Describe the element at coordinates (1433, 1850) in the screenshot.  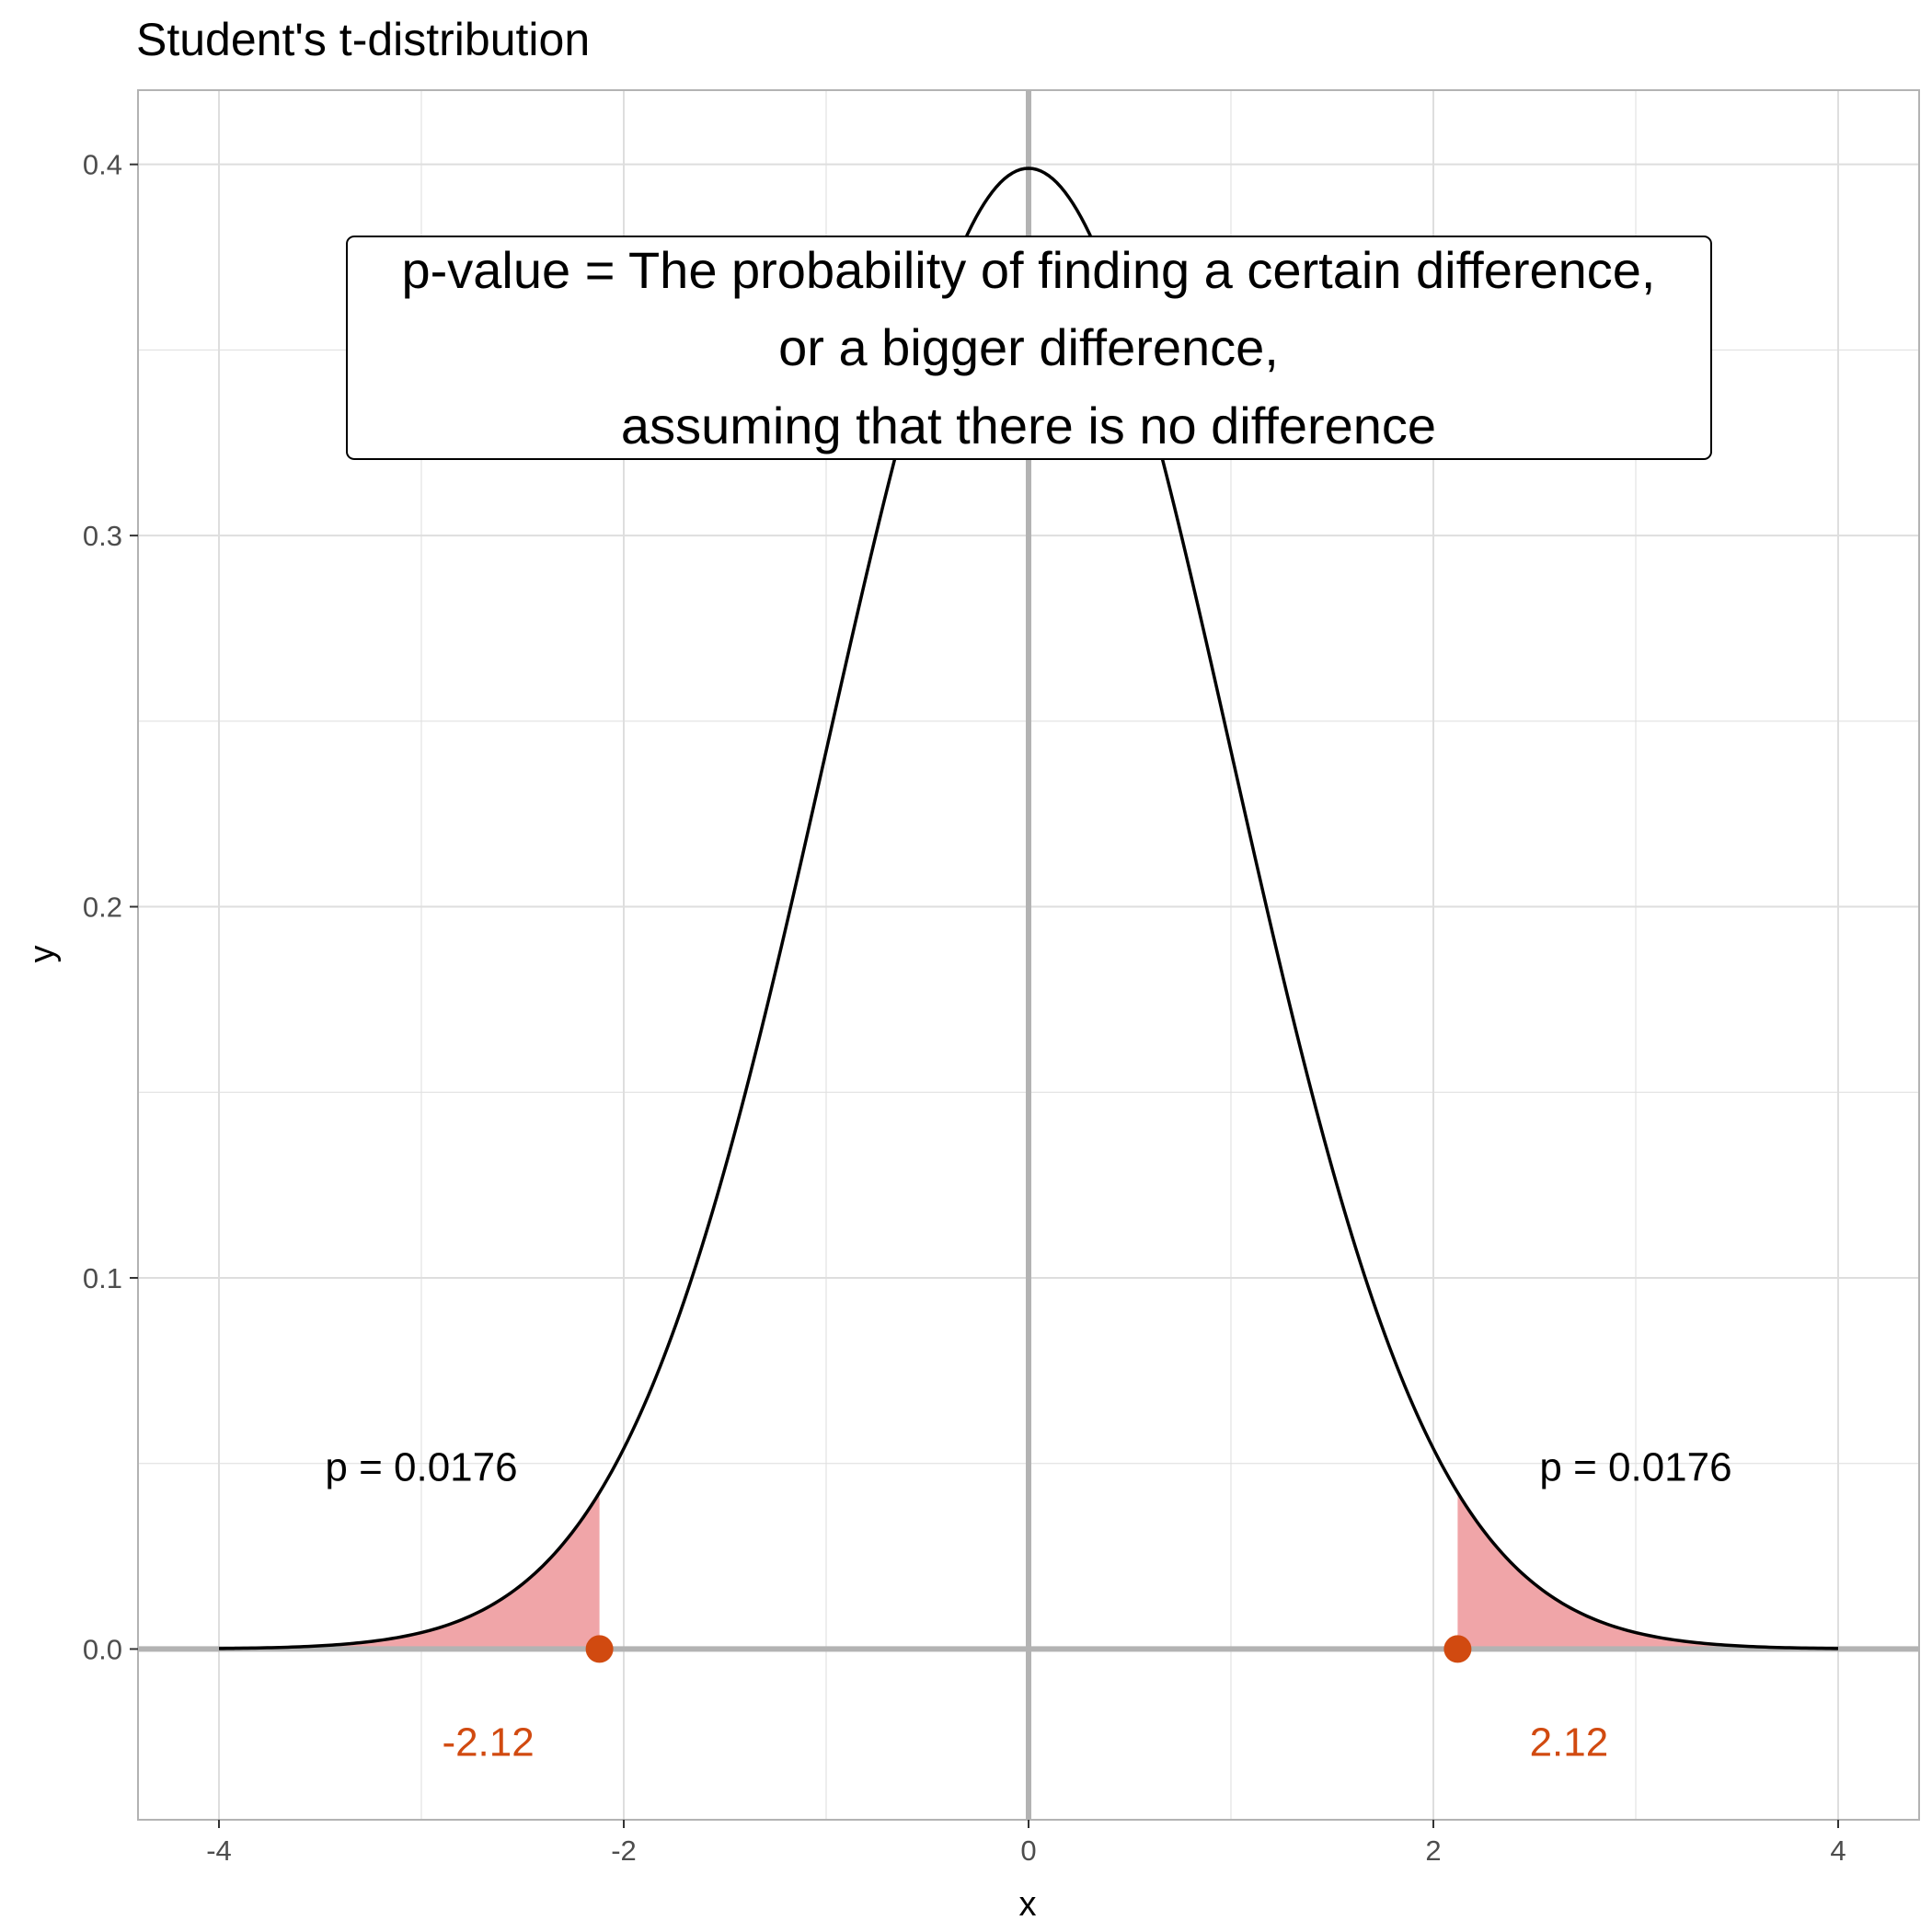
I see `x-tick-label: 2` at that location.